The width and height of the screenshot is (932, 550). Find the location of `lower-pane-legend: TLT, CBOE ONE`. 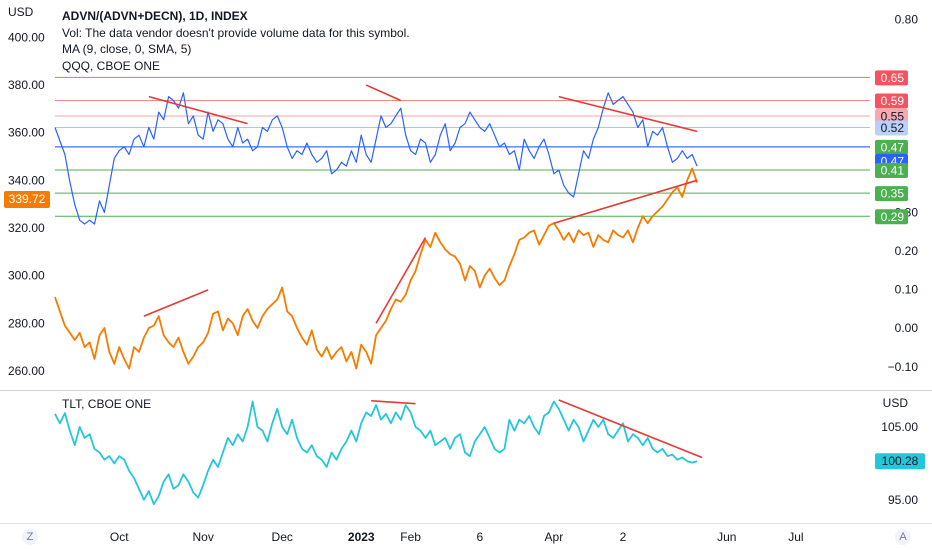

lower-pane-legend: TLT, CBOE ONE is located at coordinates (107, 404).